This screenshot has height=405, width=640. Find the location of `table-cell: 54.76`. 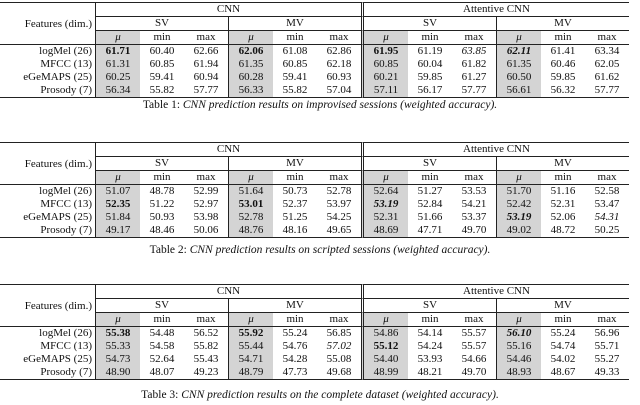

table-cell: 54.76 is located at coordinates (295, 346).